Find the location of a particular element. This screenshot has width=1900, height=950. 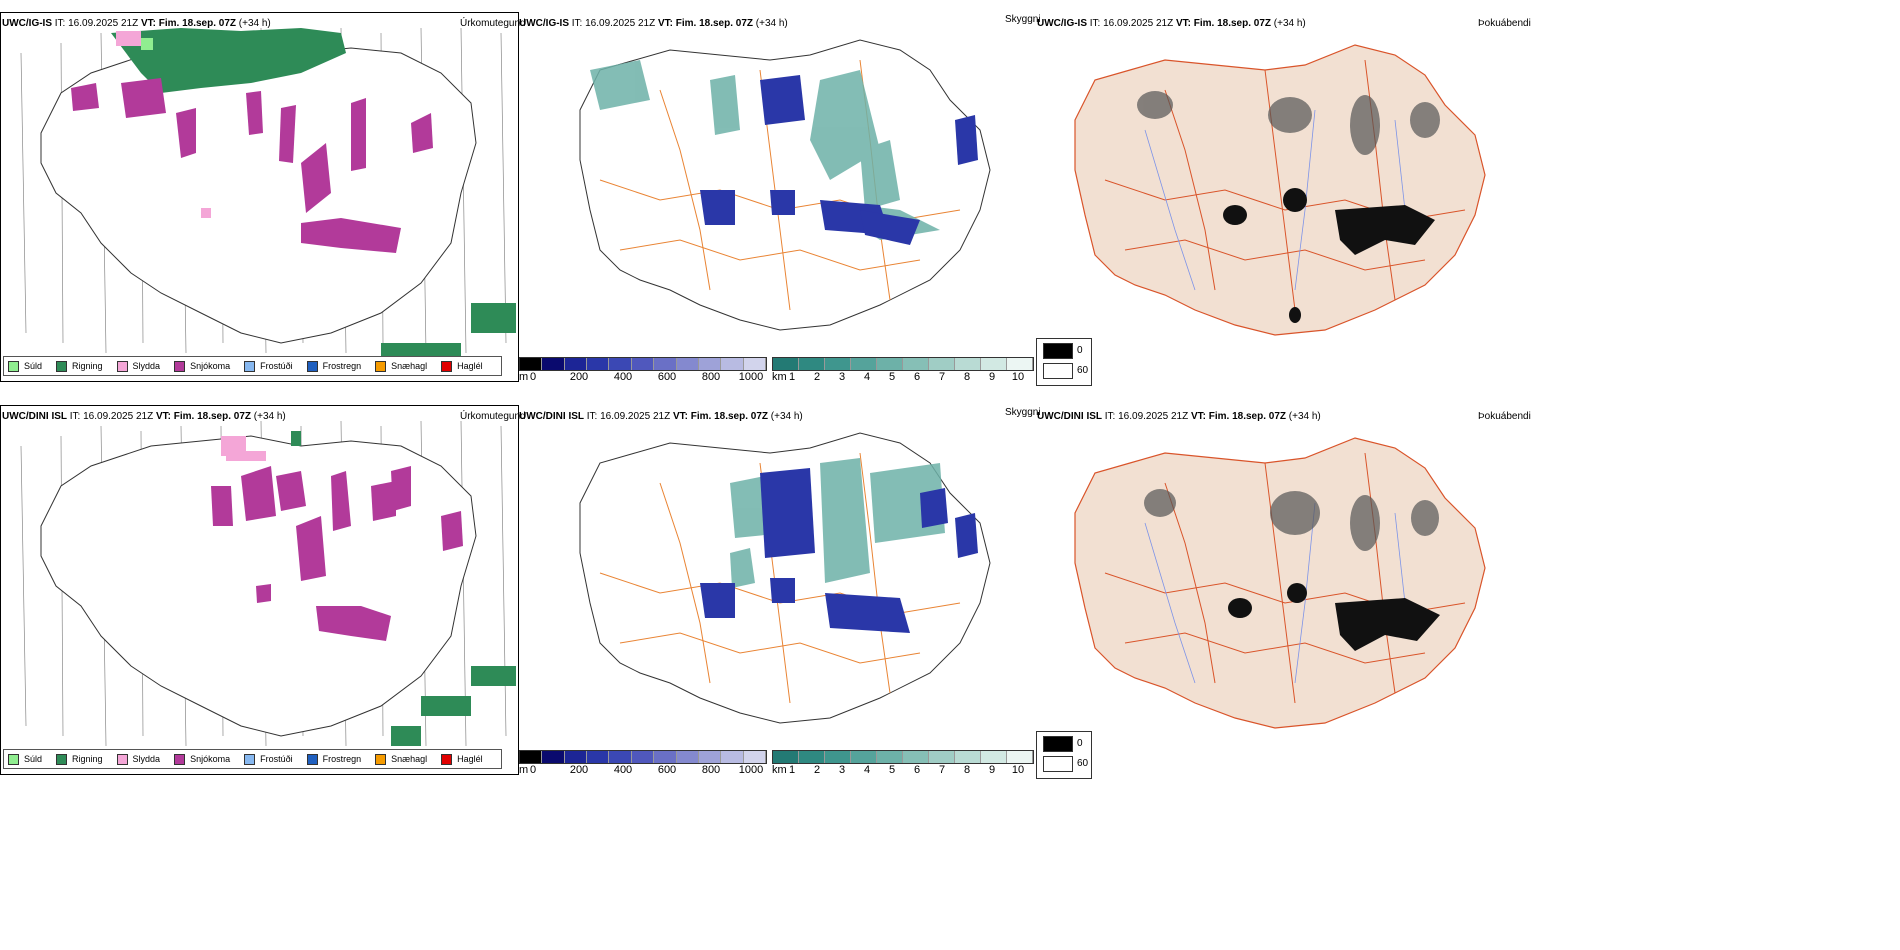

param-fog-top: Þokuábendi is located at coordinates (1504, 23).